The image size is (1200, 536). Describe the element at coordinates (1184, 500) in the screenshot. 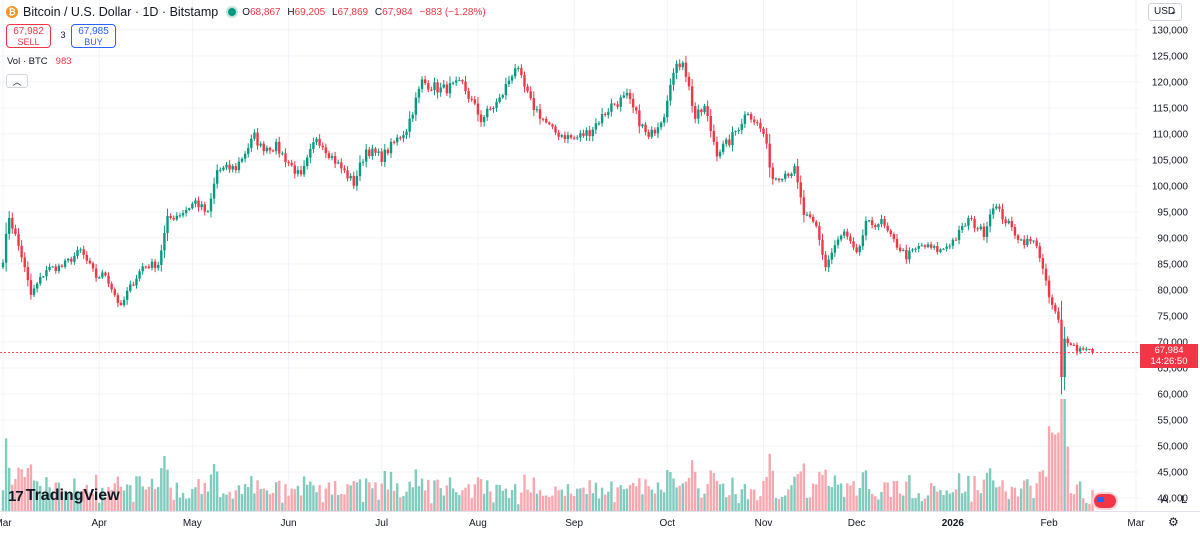

I see `log-scale-button: L` at that location.